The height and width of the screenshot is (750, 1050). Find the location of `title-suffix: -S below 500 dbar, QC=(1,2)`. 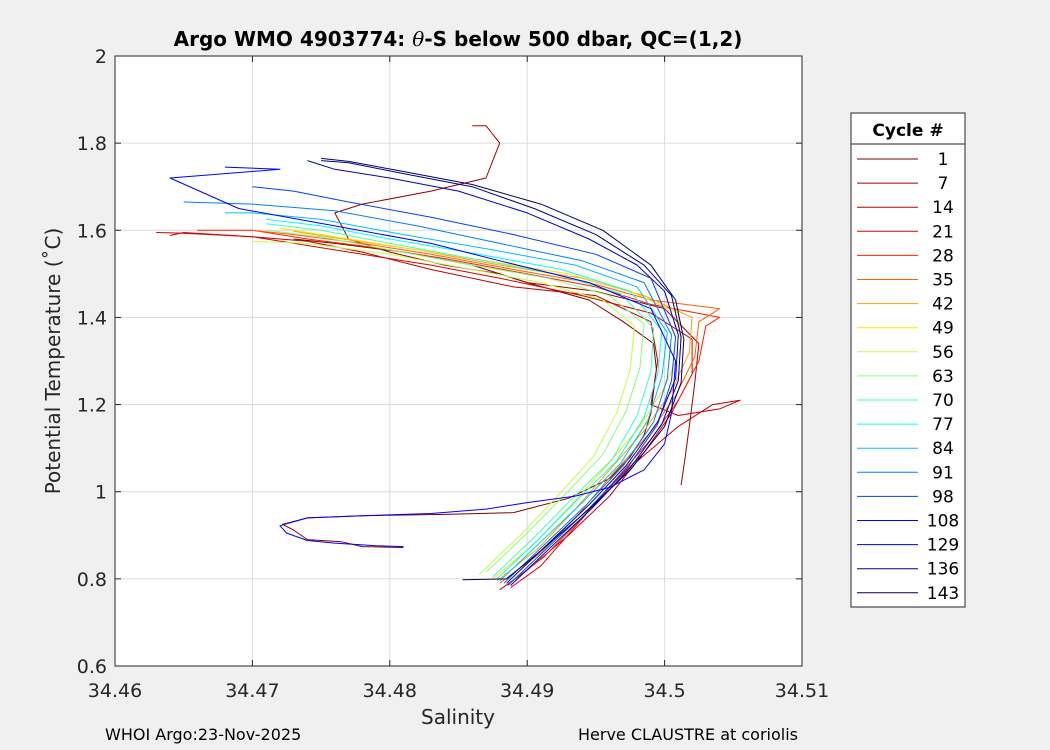

title-suffix: -S below 500 dbar, QC=(1,2) is located at coordinates (583, 39).